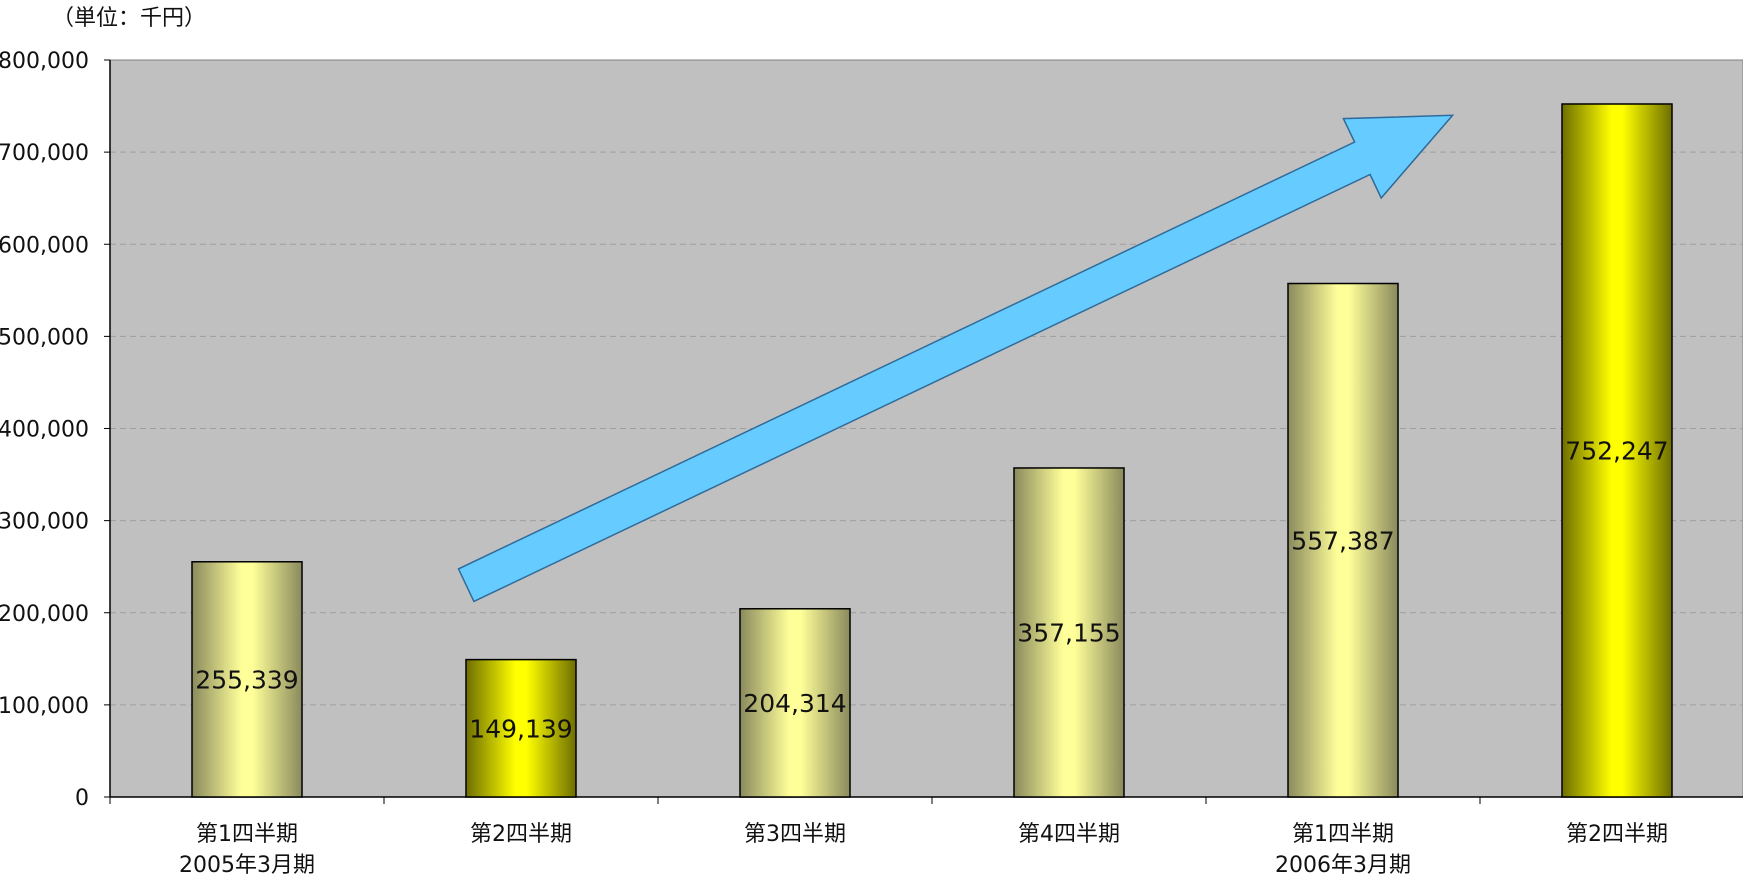 The image size is (1743, 875). Describe the element at coordinates (1343, 864) in the screenshot. I see `x-tick-label: 2006年3月期` at that location.